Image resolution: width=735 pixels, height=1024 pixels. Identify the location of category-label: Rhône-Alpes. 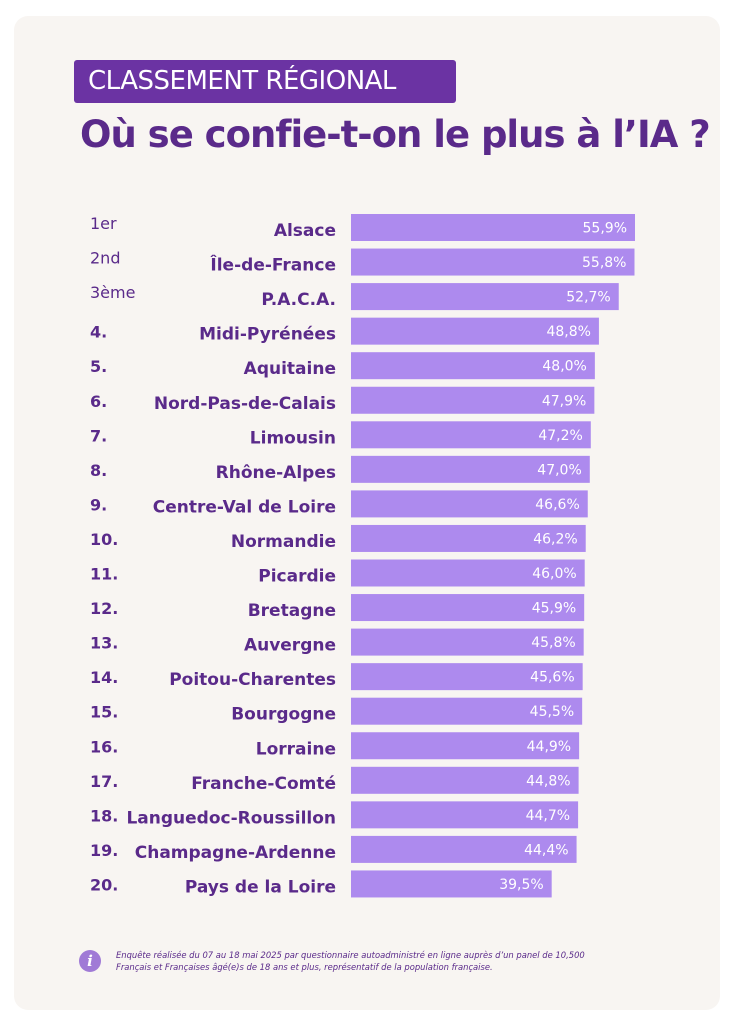
(276, 473).